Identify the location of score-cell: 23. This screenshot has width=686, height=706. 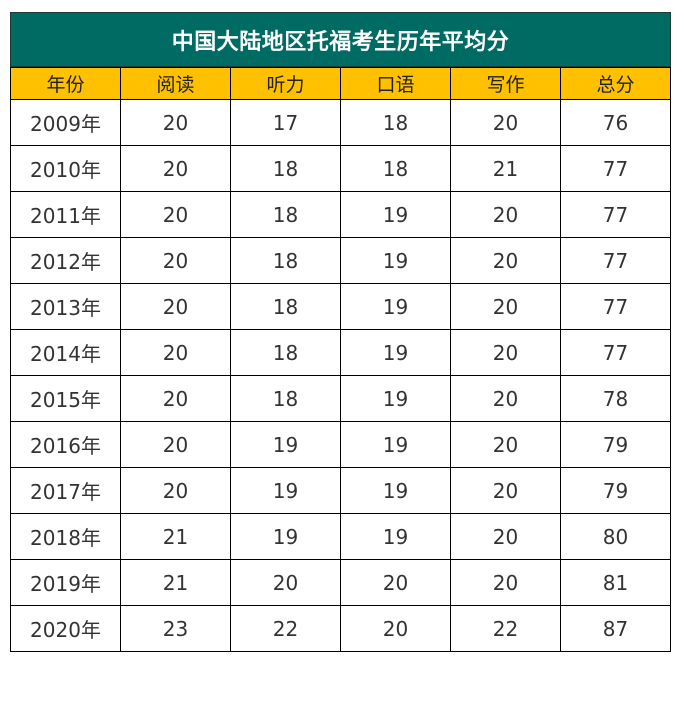
(175, 628).